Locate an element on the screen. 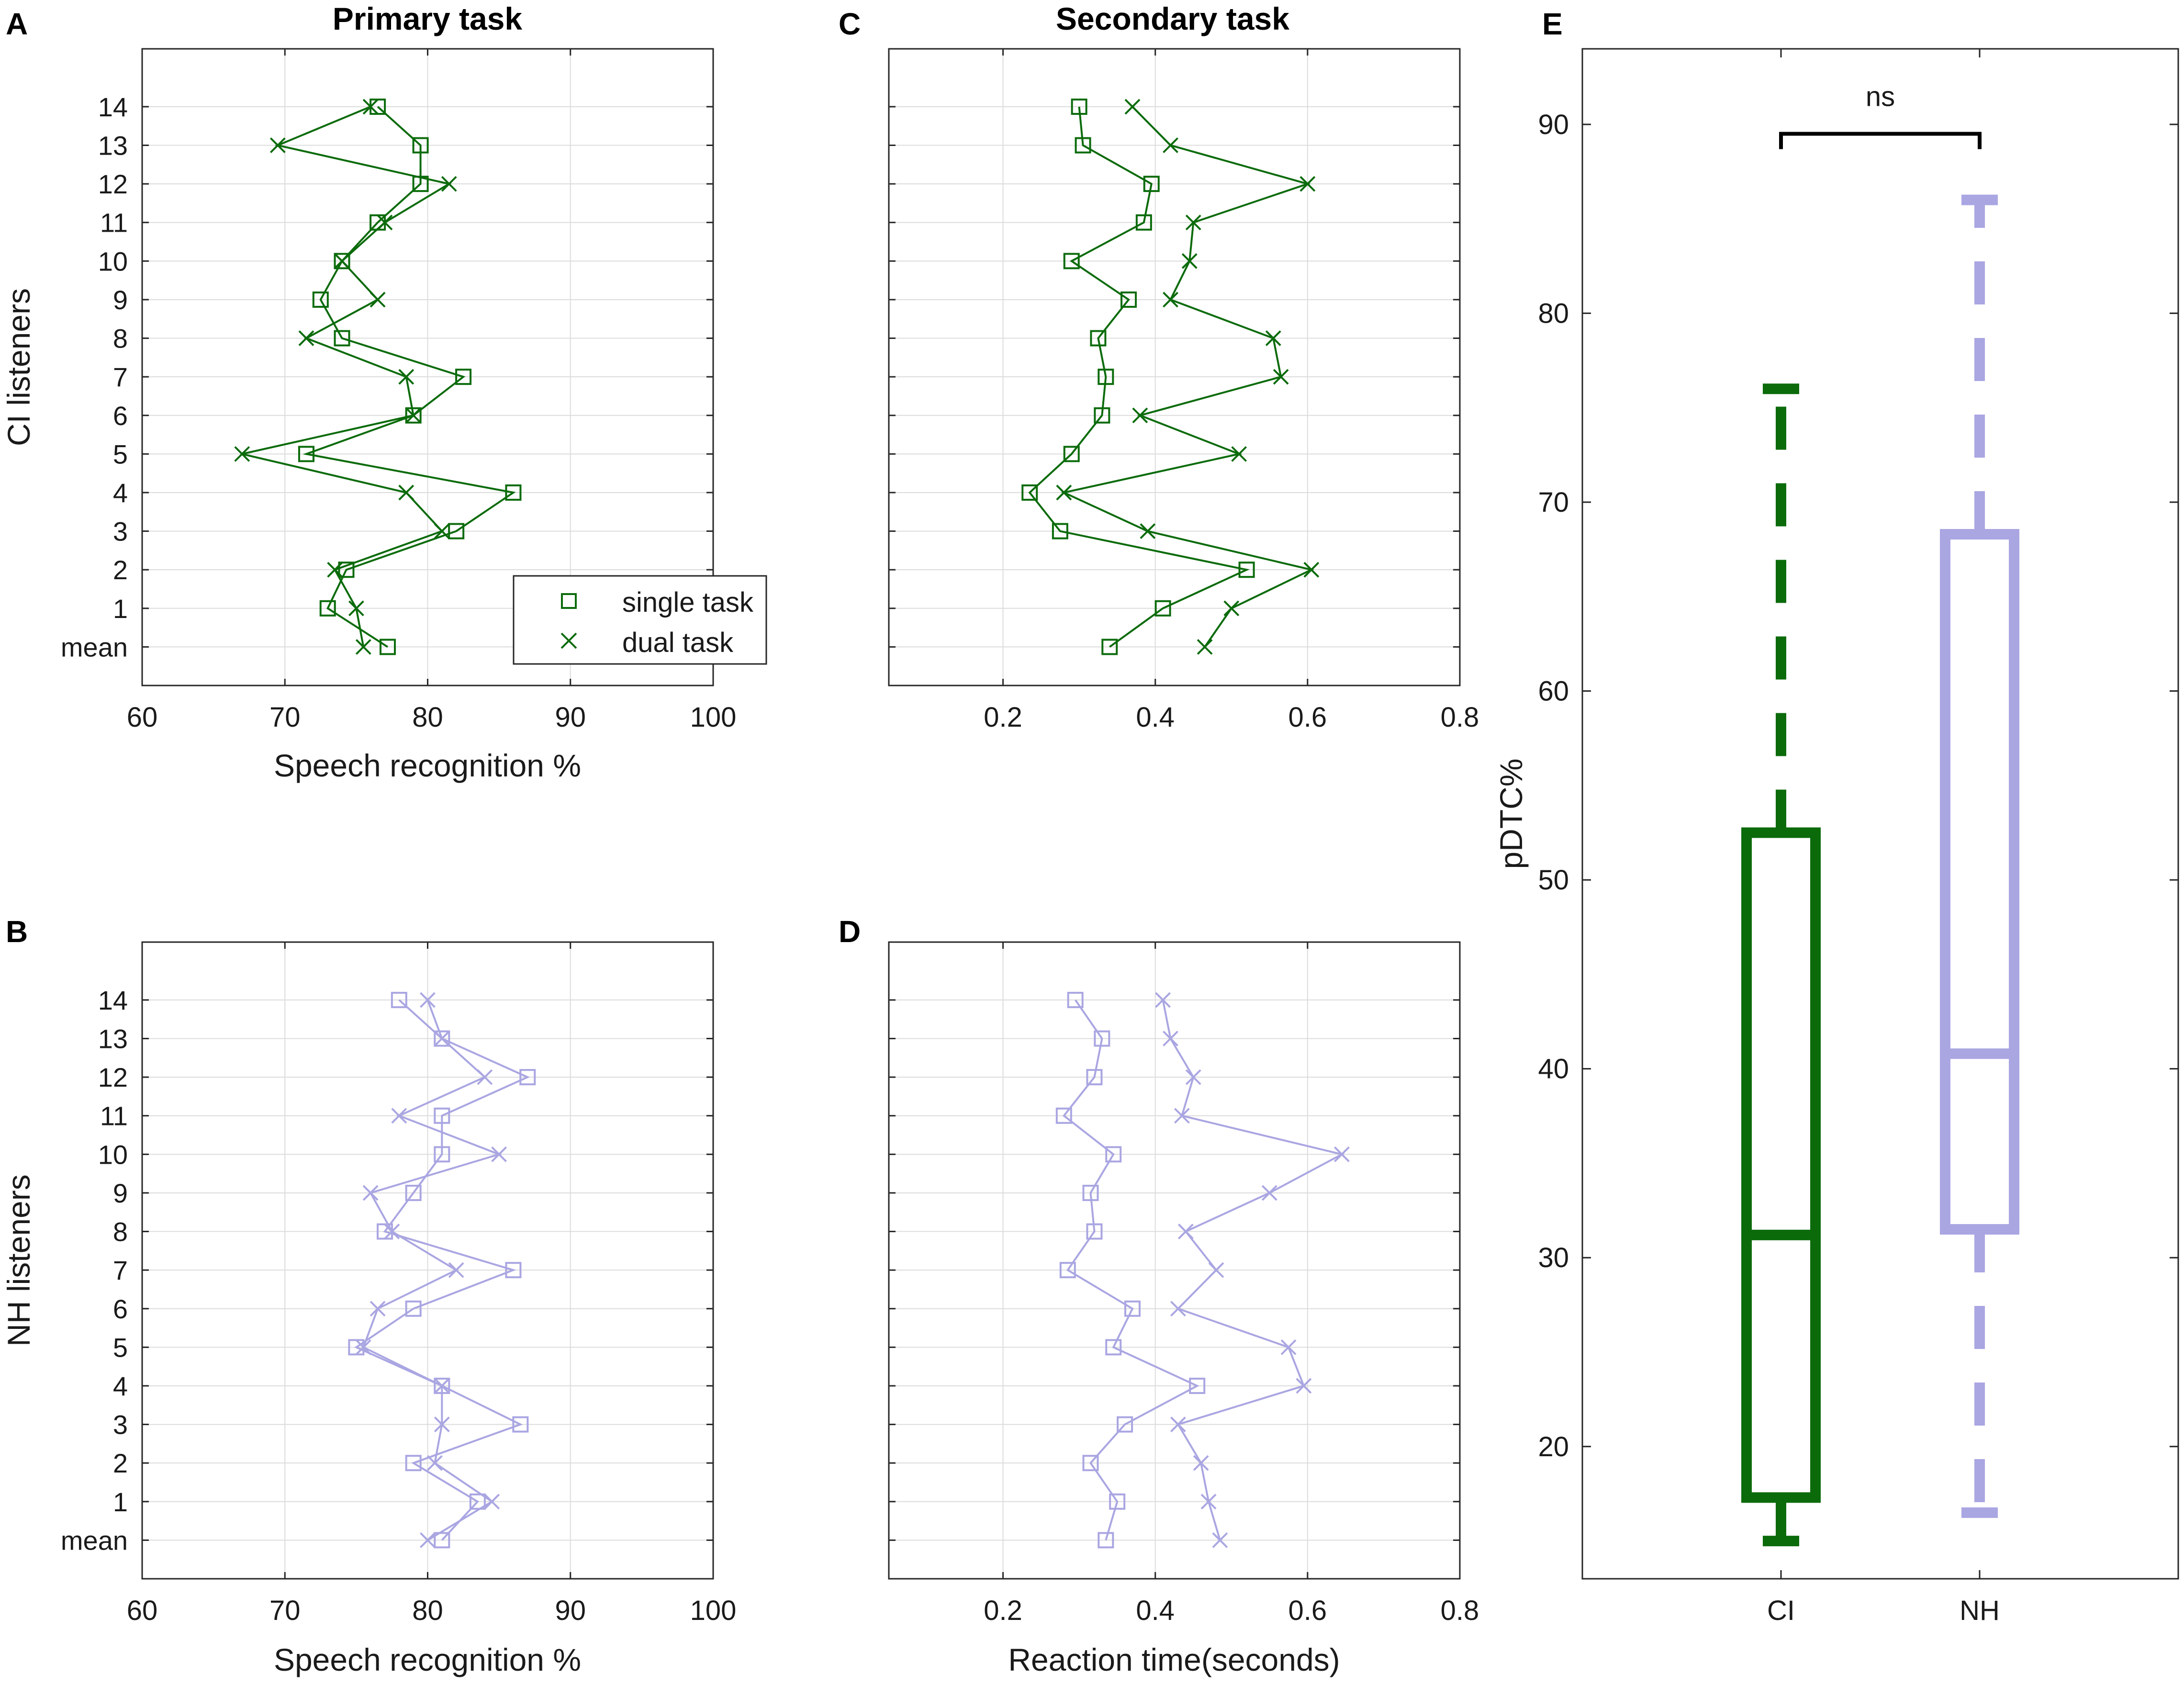  panel-d-secondary-task-nh: D 0.2 0.4 0.6 0.8 Reaction time(seconds) is located at coordinates (1159, 1295).